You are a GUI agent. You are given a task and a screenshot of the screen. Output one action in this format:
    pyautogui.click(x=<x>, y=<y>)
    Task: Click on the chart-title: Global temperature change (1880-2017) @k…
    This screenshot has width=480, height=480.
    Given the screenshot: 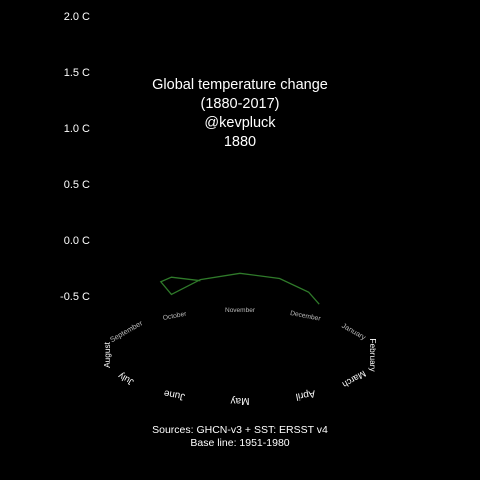 What is the action you would take?
    pyautogui.click(x=240, y=114)
    